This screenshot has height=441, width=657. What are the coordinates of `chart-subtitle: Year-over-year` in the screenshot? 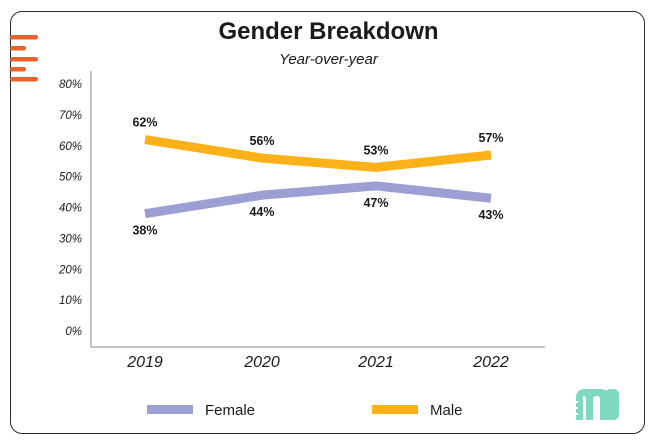 It's located at (328, 59).